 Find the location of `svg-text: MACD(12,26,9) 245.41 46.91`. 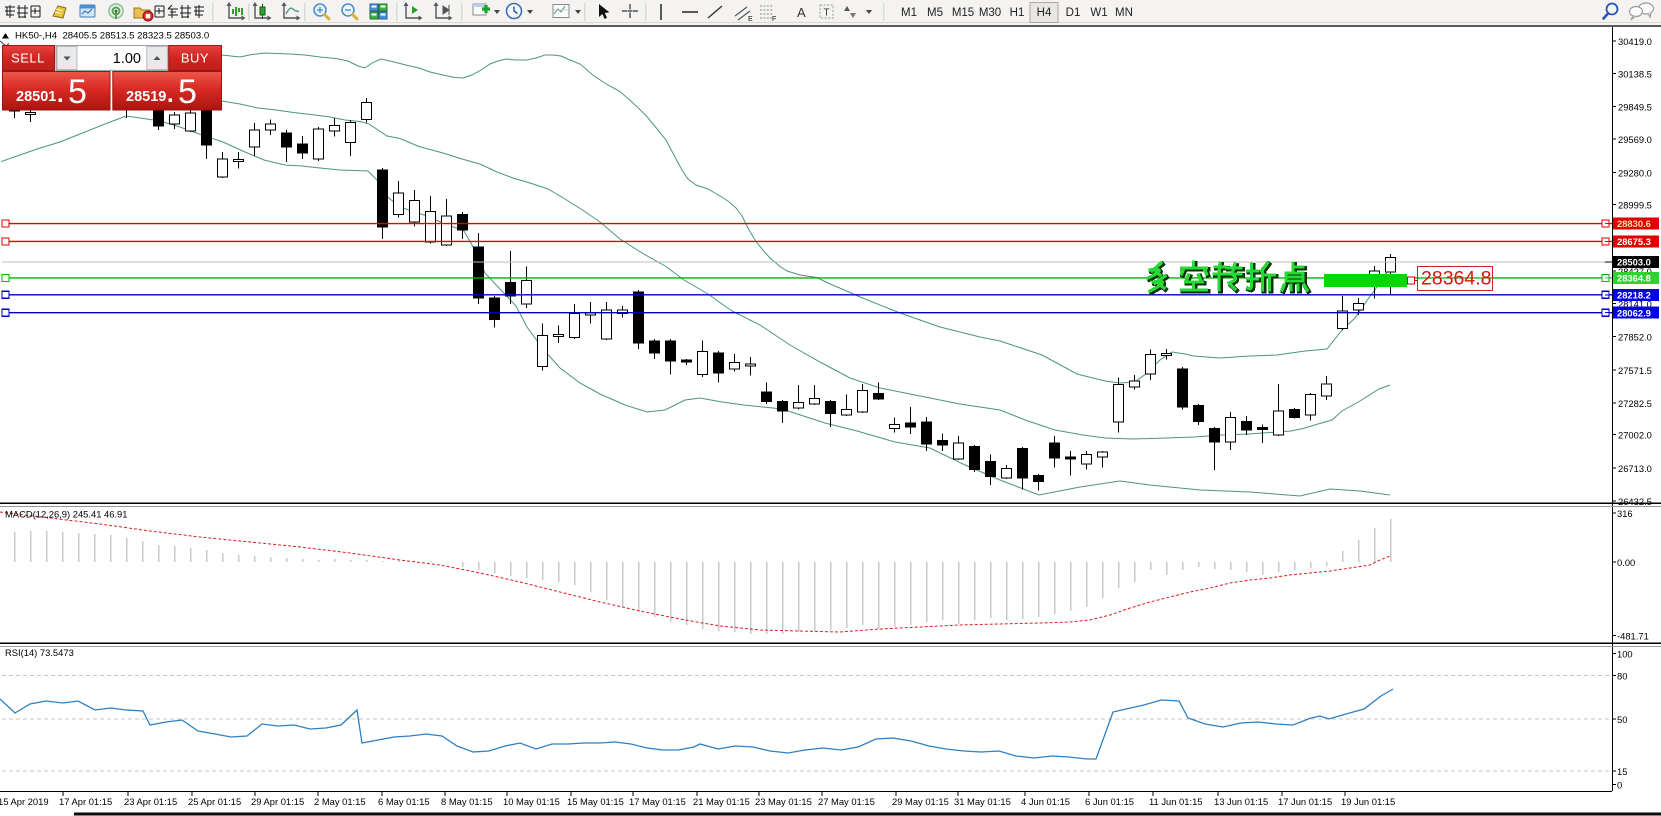

svg-text: MACD(12,26,9) 245.41 46.91 is located at coordinates (66, 514).